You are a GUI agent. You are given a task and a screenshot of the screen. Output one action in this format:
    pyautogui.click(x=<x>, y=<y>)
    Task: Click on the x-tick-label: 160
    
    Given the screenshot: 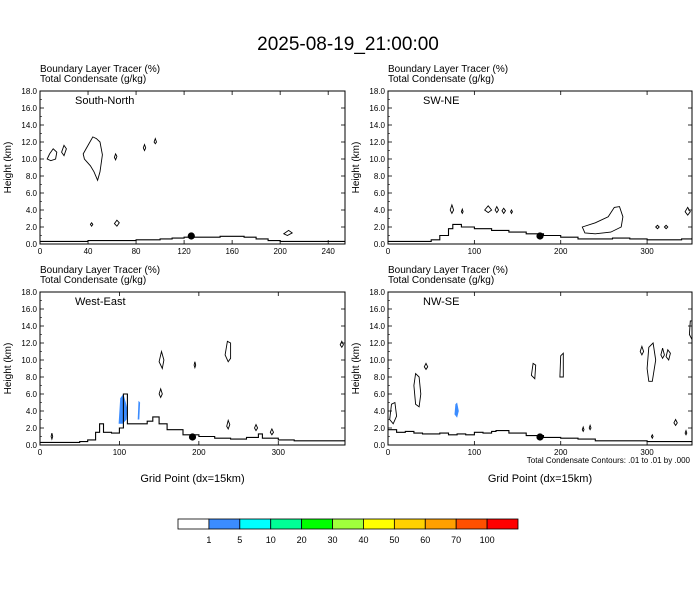 What is the action you would take?
    pyautogui.click(x=232, y=251)
    